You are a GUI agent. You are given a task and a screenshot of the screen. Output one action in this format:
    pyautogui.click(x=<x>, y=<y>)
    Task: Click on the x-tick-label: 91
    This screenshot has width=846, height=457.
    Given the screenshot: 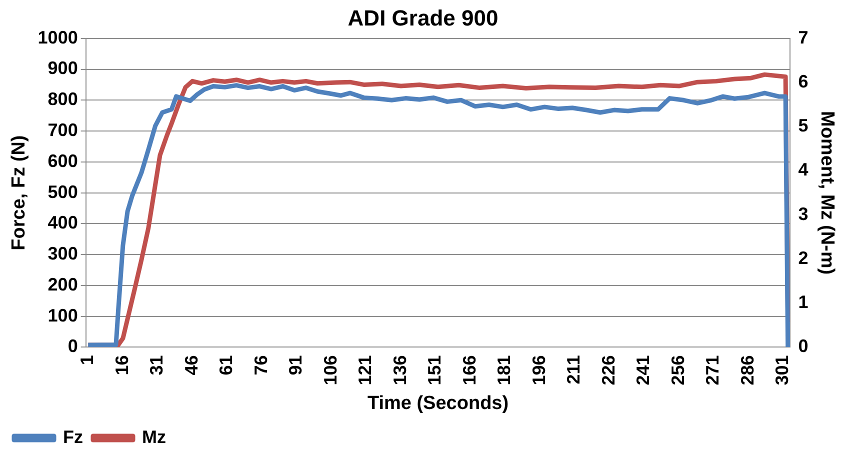 What is the action you would take?
    pyautogui.click(x=296, y=365)
    